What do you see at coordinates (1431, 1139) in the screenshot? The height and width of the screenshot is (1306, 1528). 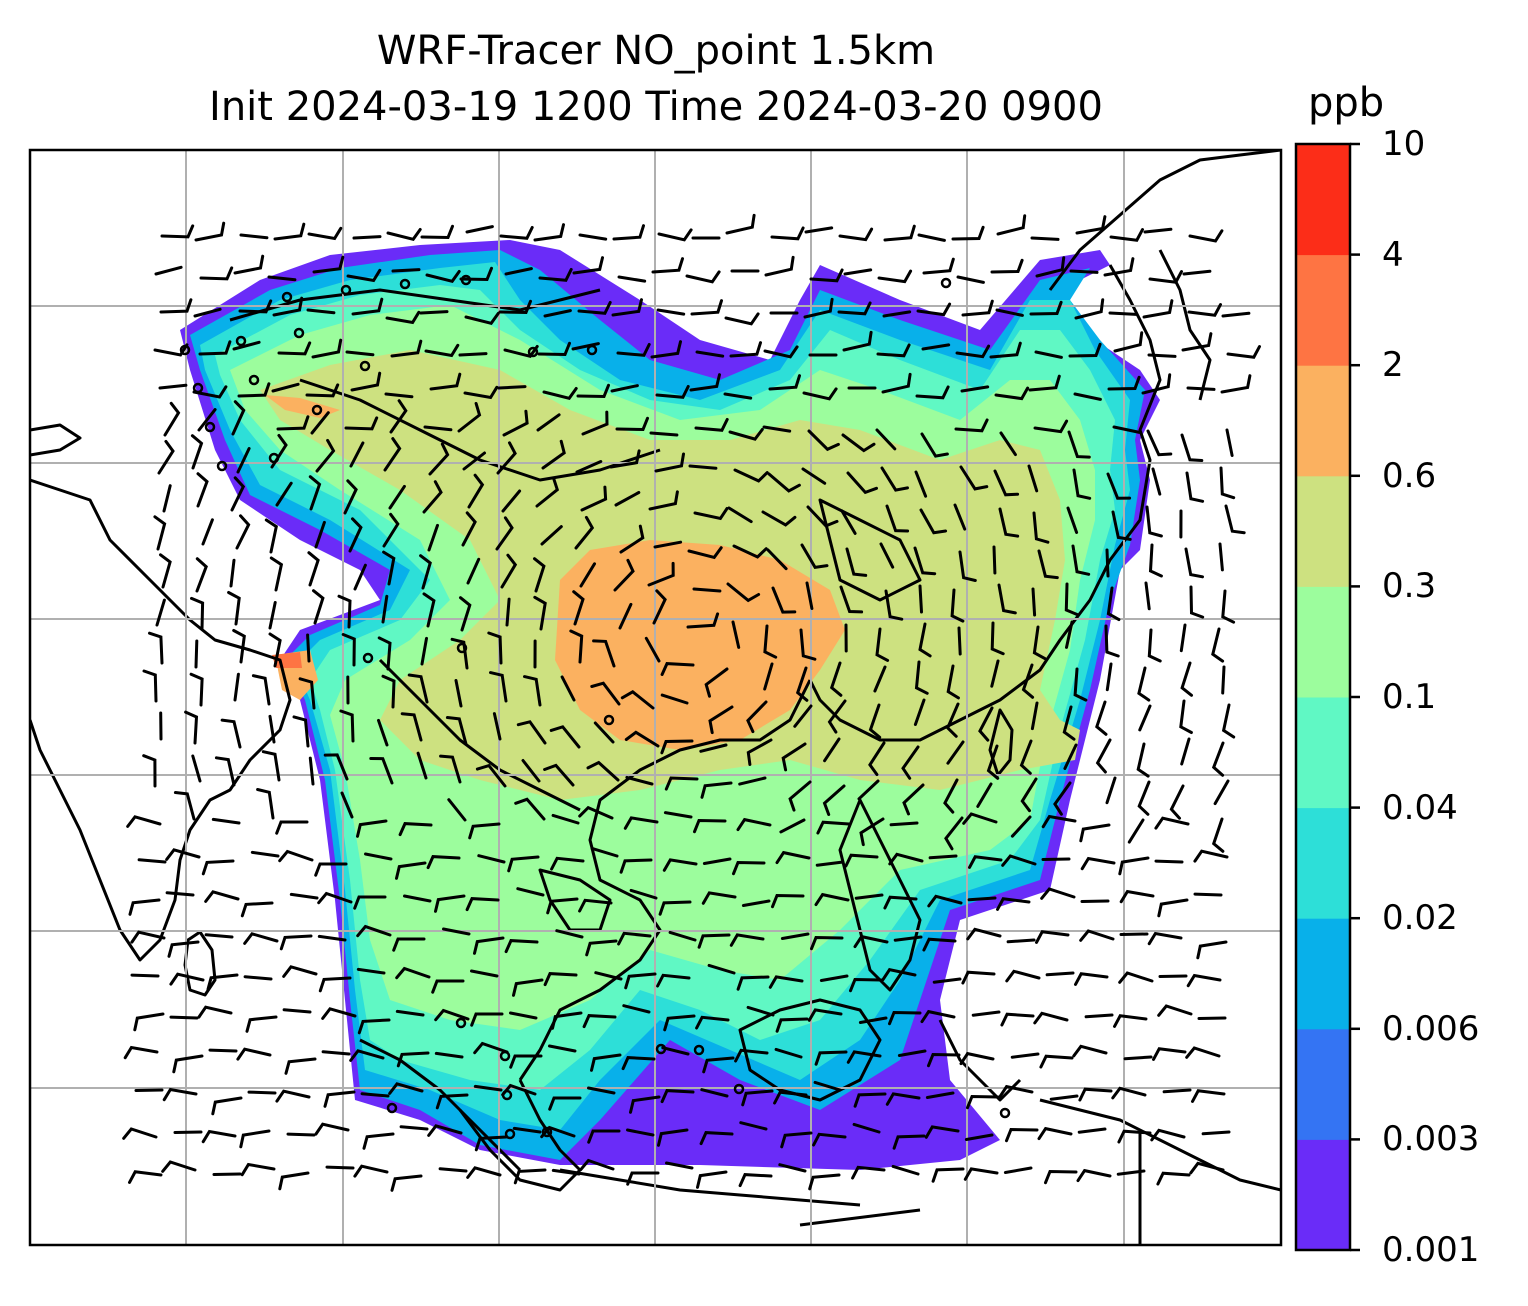 I see `colorbar-tick-label: 0.003` at bounding box center [1431, 1139].